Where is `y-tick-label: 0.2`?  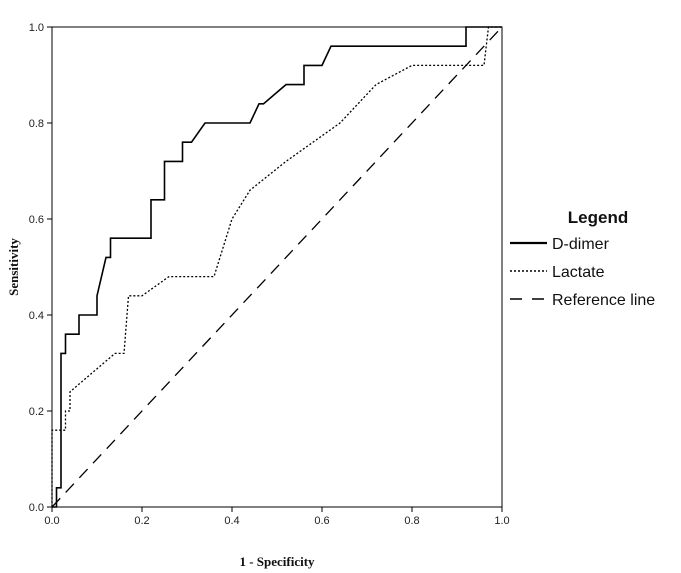
y-tick-label: 0.2 is located at coordinates (36, 412).